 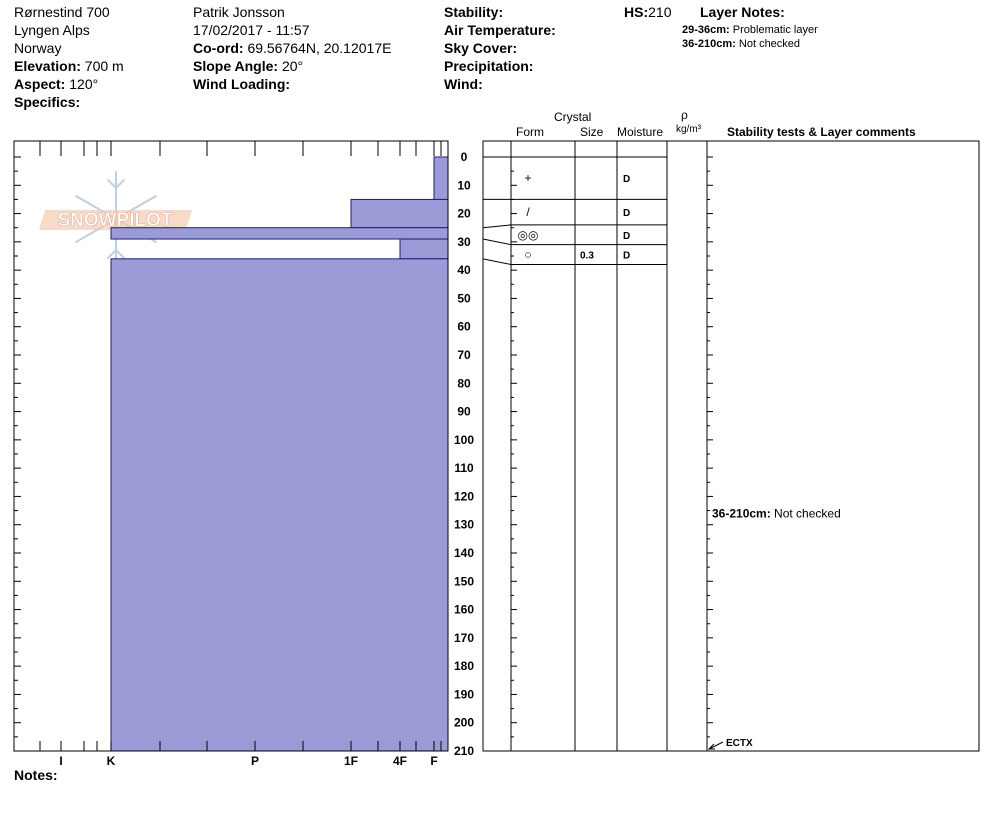 I want to click on depth-label: 140, so click(x=464, y=553).